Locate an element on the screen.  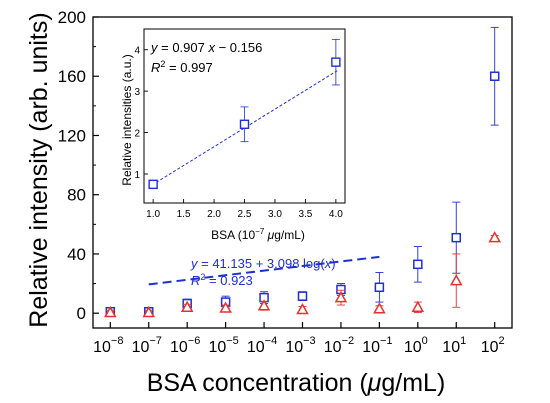
inset-x-tick-label: 3.0 is located at coordinates (275, 214).